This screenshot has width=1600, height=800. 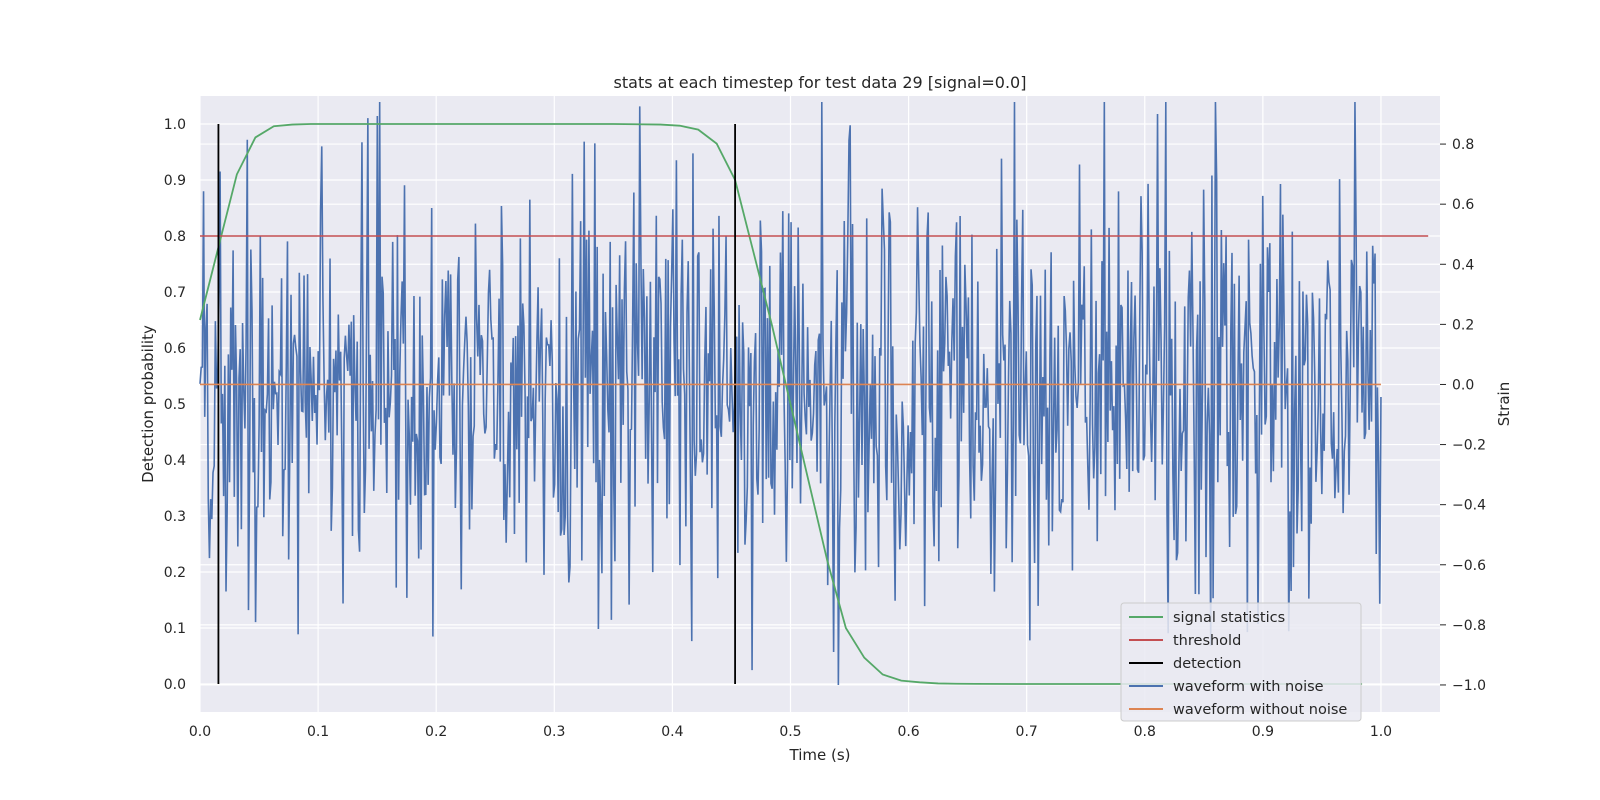 I want to click on x-tick-label: 0.2, so click(x=436, y=732).